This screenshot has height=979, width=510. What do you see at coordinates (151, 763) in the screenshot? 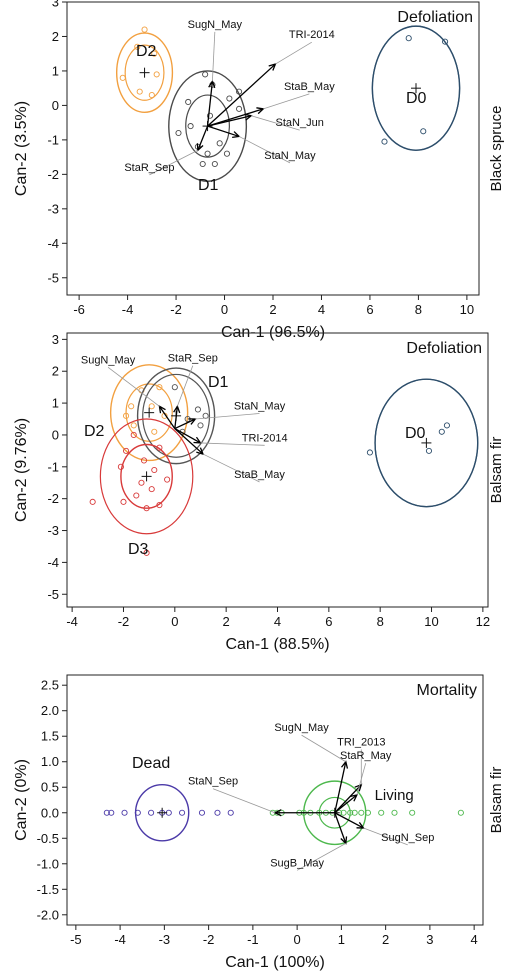
I see `group-label: Dead` at bounding box center [151, 763].